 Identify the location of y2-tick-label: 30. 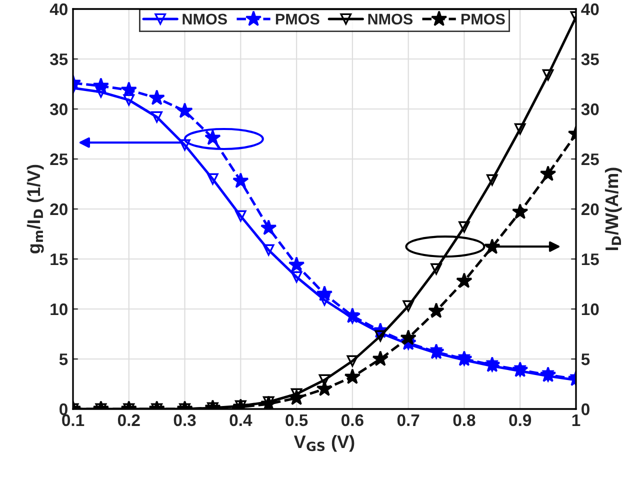
(590, 109).